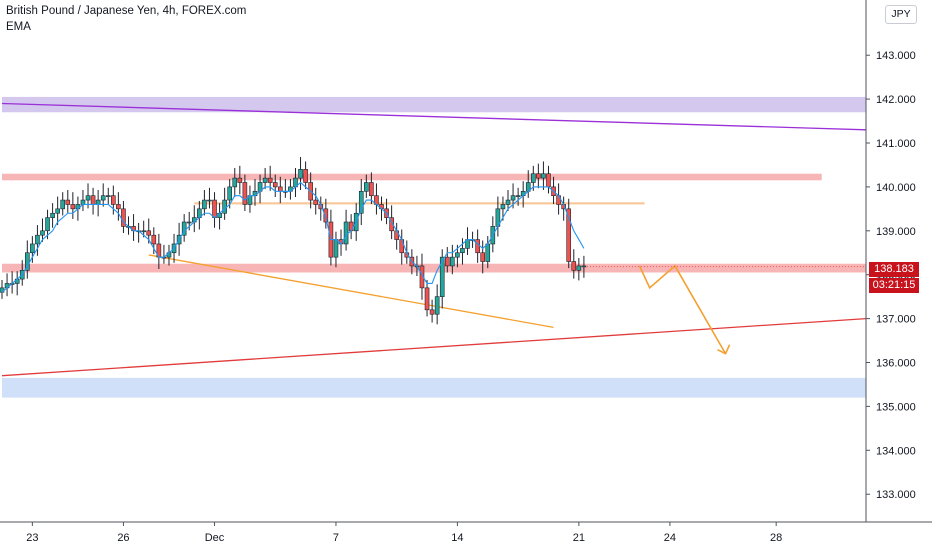 The height and width of the screenshot is (550, 932). I want to click on x-tick-label: 23, so click(32, 538).